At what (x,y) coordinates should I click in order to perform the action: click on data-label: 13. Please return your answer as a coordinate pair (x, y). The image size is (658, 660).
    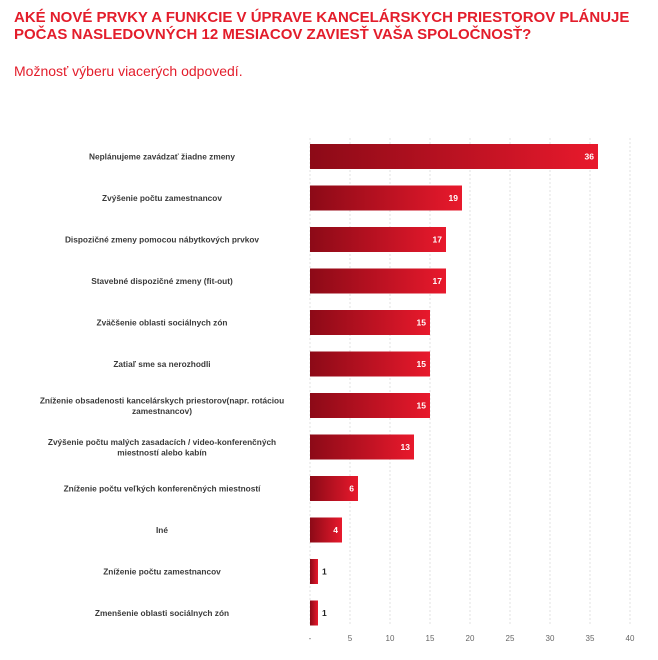
    Looking at the image, I should click on (406, 447).